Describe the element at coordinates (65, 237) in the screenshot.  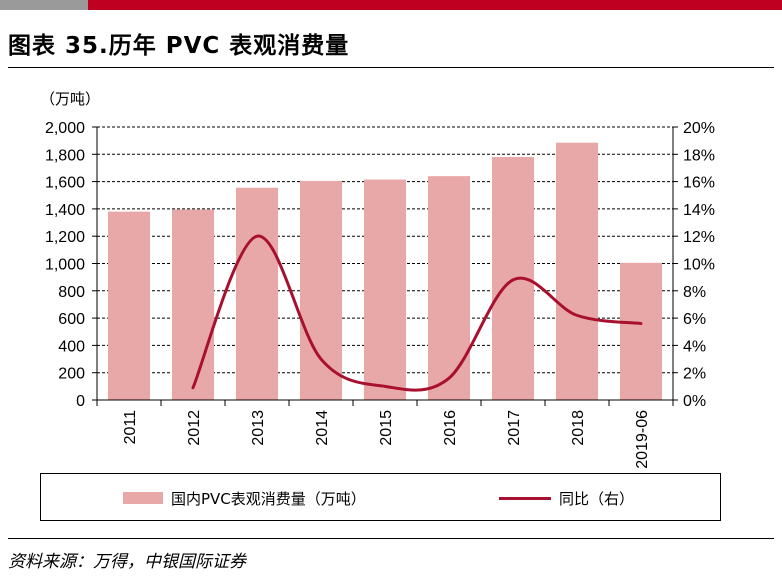
I see `left-tick-label: 1,200` at that location.